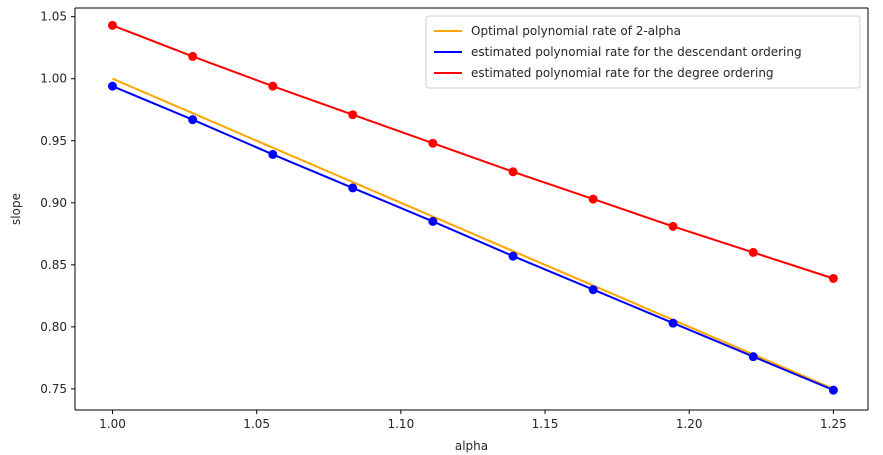  I want to click on legend-box, so click(643, 52).